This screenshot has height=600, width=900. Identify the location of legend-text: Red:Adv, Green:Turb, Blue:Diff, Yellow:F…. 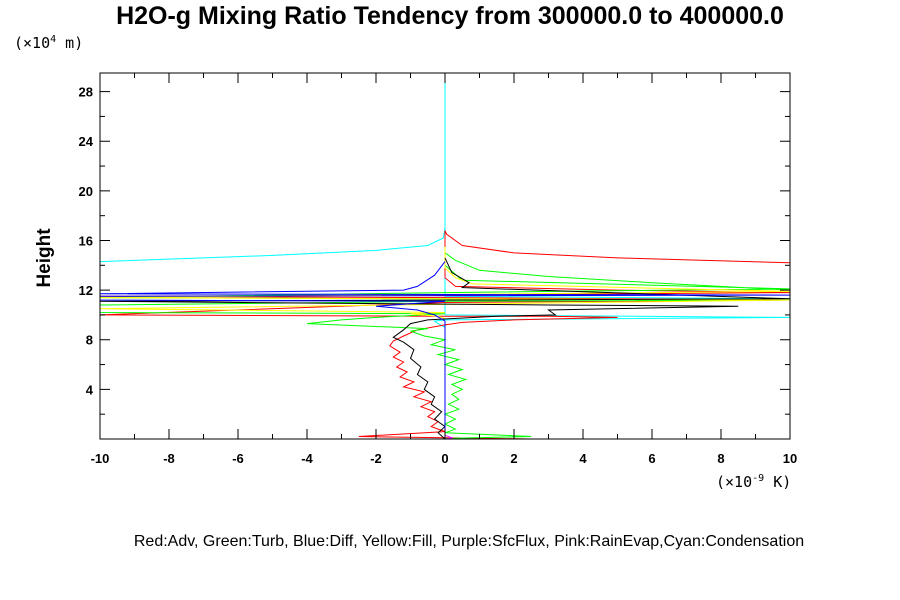
(469, 541).